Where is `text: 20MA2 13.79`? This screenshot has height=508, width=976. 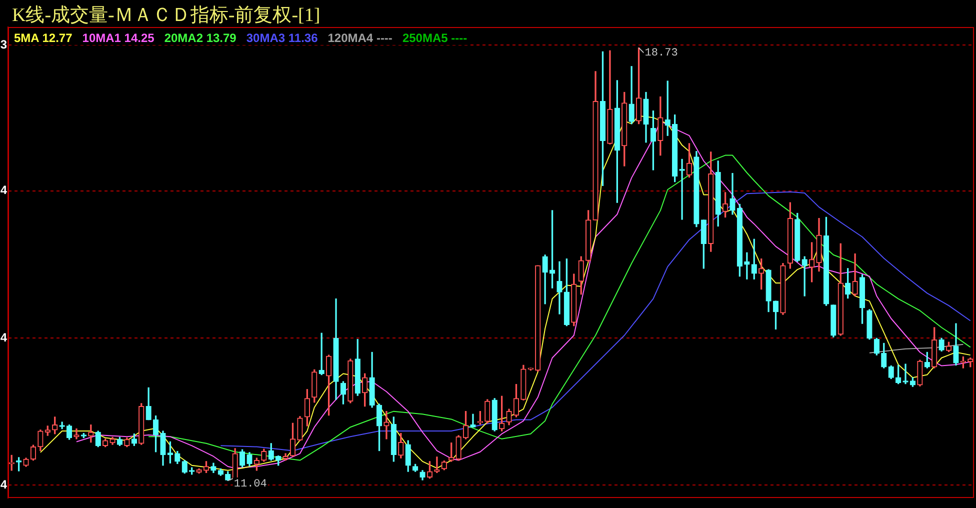 text: 20MA2 13.79 is located at coordinates (200, 38).